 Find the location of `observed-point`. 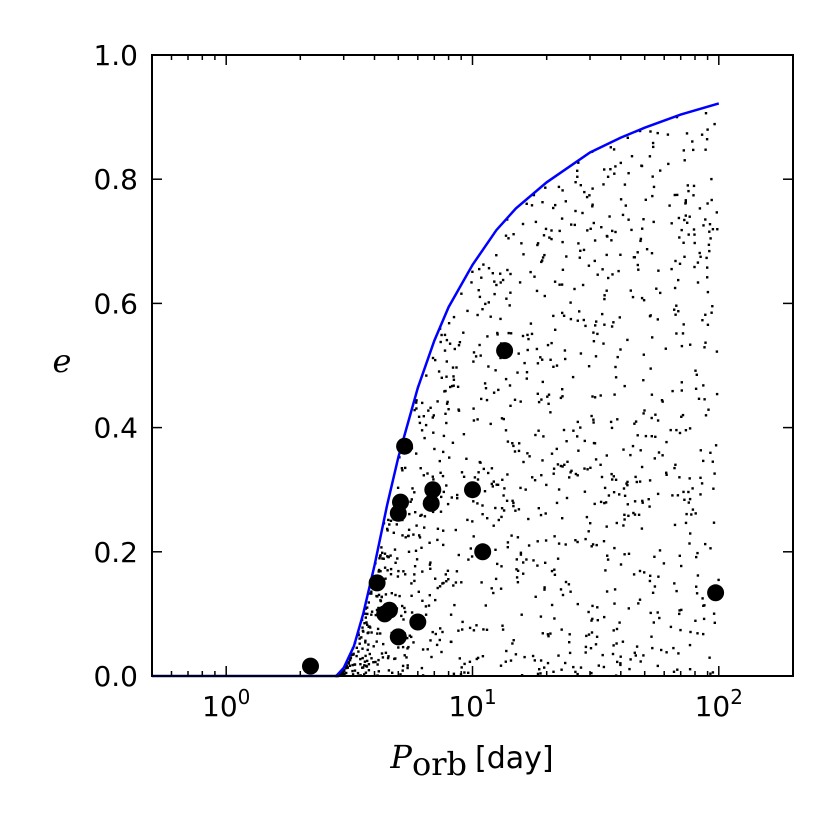

observed-point is located at coordinates (716, 593).